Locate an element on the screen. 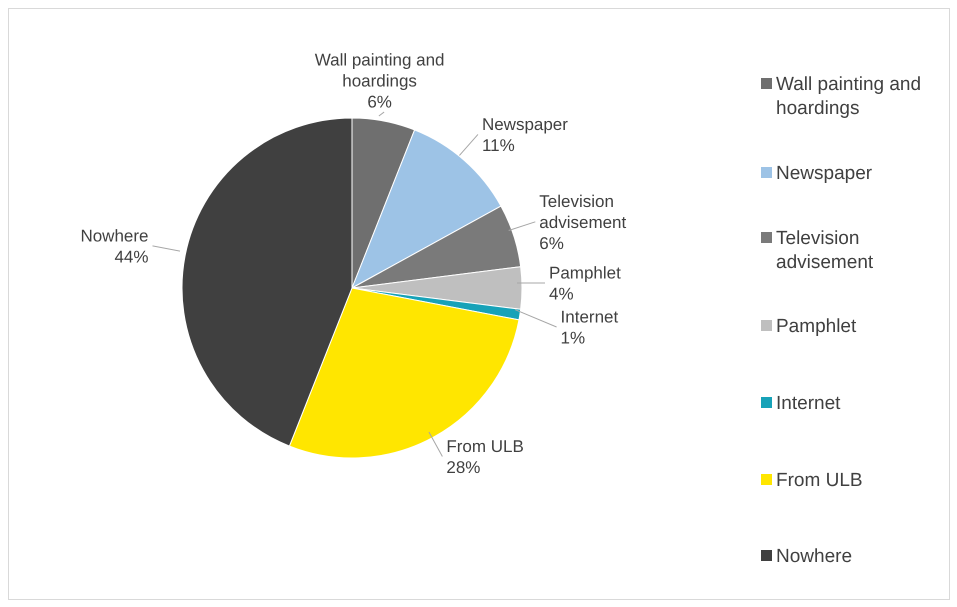 This screenshot has width=957, height=607. data-label: 4% is located at coordinates (561, 293).